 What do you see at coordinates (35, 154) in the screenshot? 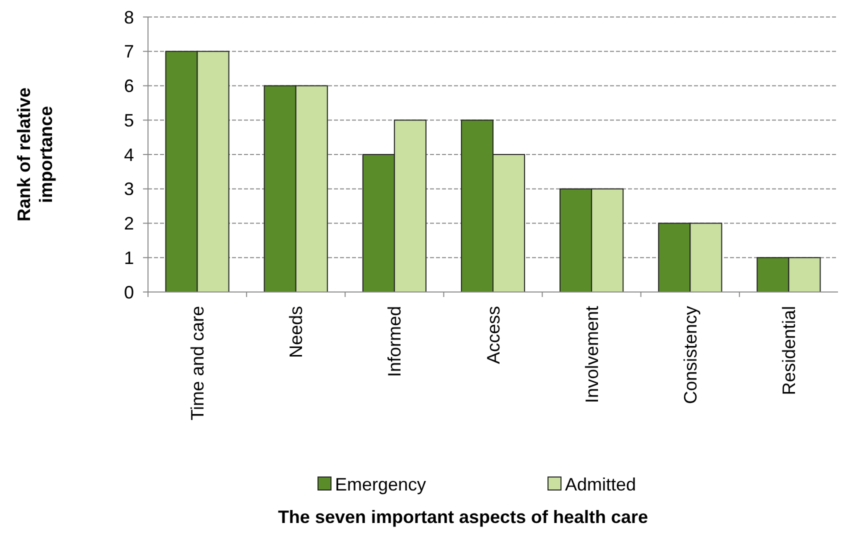
I see `y-axis-title: Rank of relative importance` at bounding box center [35, 154].